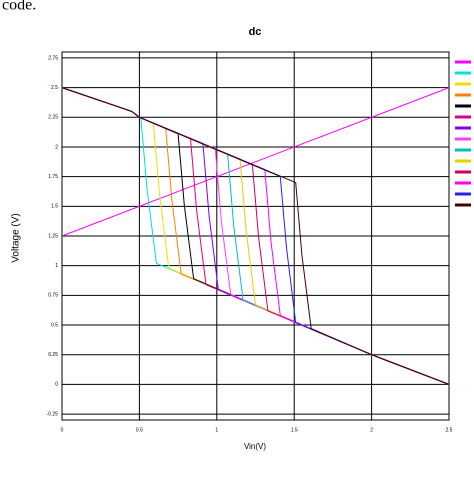 The height and width of the screenshot is (481, 474). What do you see at coordinates (53, 414) in the screenshot?
I see `y-tick-label: -0.25` at bounding box center [53, 414].